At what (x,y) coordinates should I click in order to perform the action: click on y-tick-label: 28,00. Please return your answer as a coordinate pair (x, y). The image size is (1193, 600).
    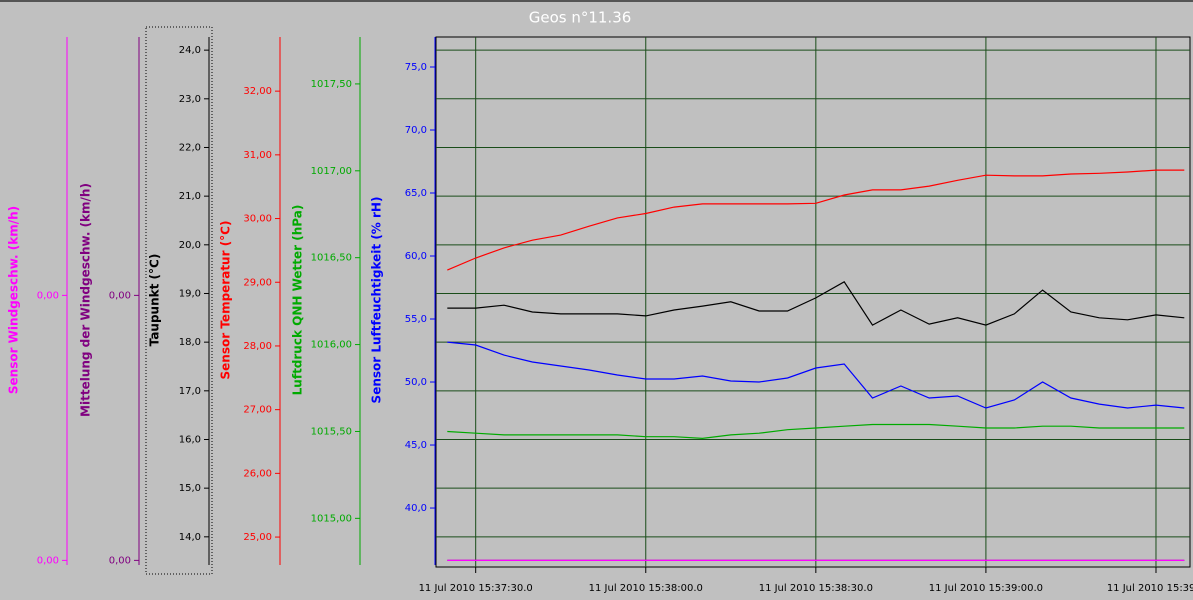
    Looking at the image, I should click on (257, 346).